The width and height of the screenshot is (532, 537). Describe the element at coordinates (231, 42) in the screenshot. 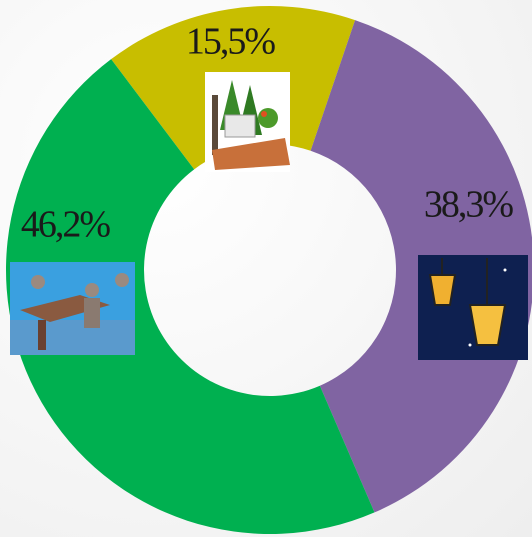

I see `data-label: 15,5%` at that location.